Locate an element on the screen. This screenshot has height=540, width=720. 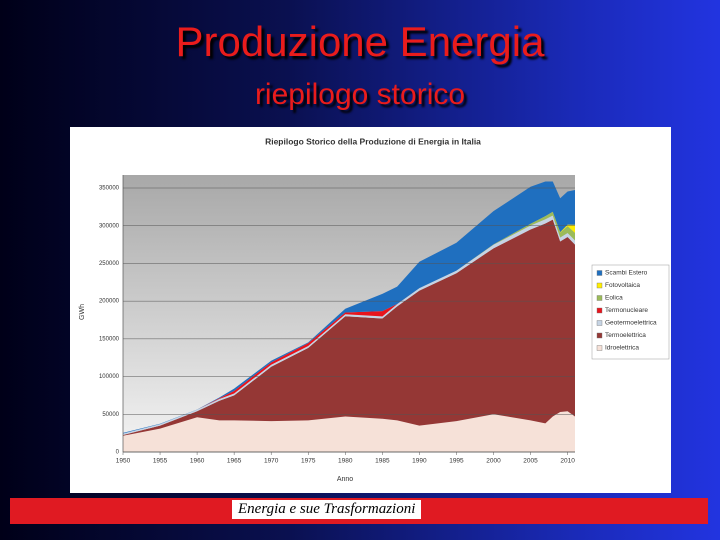
legend-box is located at coordinates (630, 312).